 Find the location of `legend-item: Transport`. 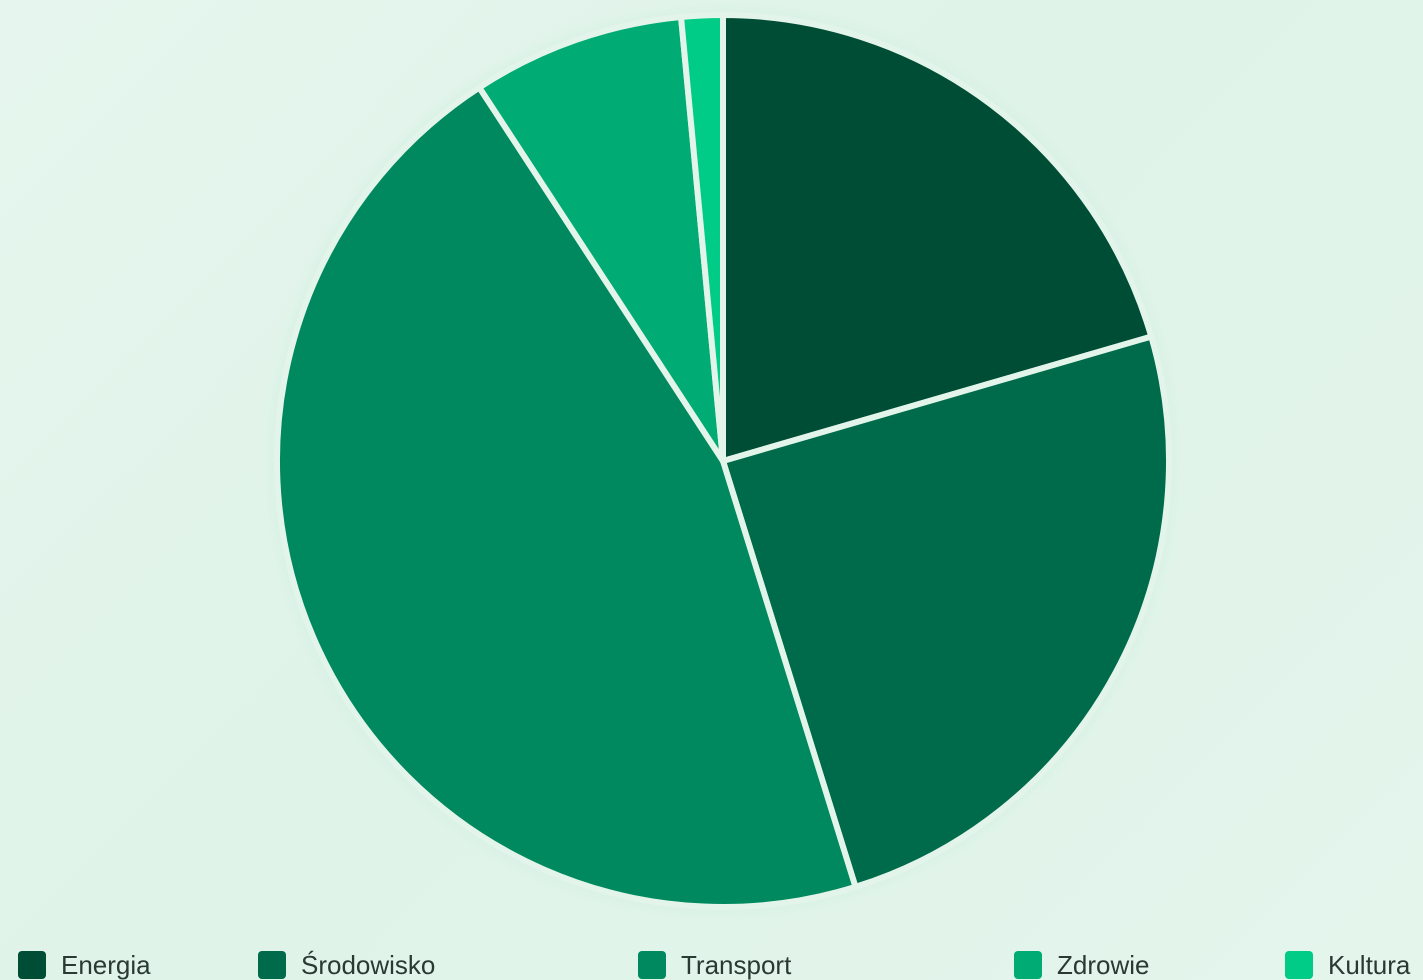

legend-item: Transport is located at coordinates (714, 965).